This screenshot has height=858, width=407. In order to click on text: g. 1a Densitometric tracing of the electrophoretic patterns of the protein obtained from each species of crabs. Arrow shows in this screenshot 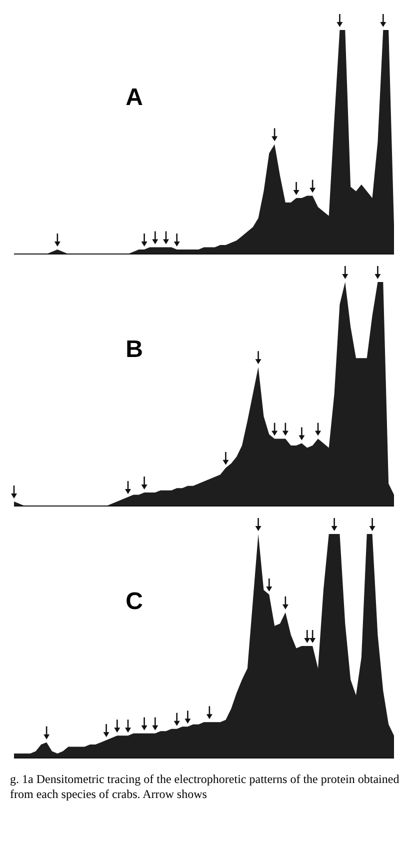, I will do `click(204, 787)`.